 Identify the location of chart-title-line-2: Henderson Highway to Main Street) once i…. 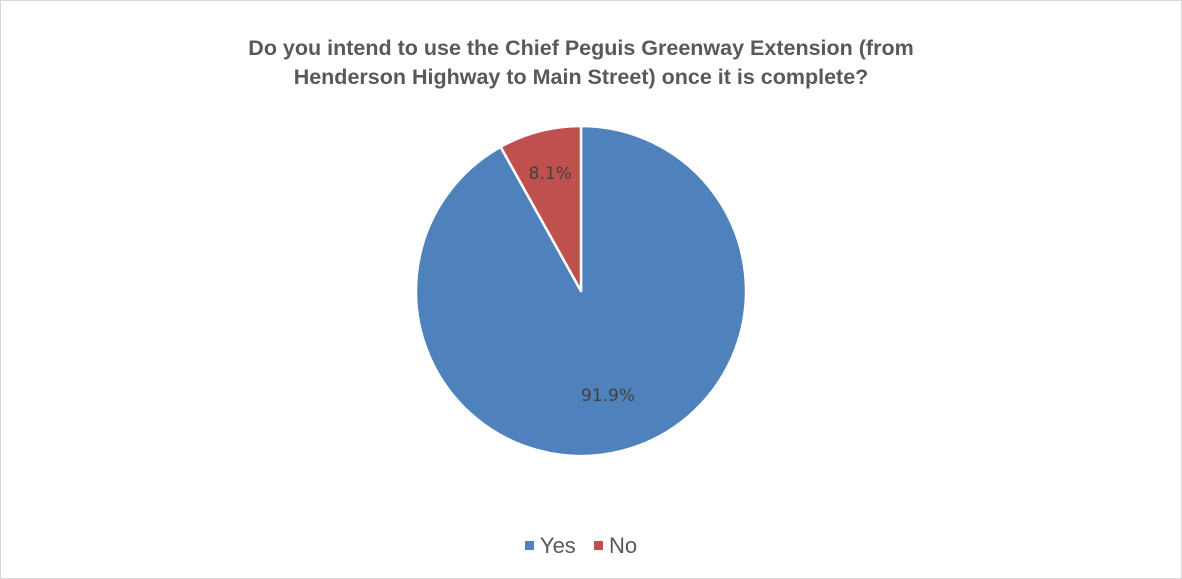
(581, 77).